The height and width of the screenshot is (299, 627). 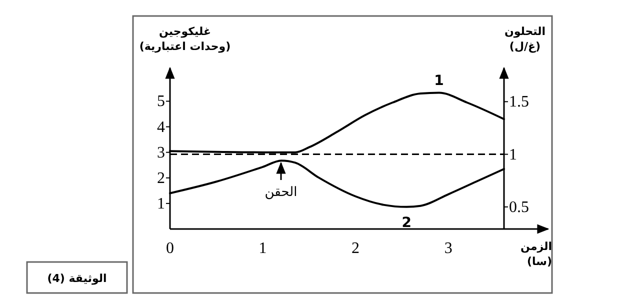 I want to click on y-axis-title: غليكوجين (وحدات اعتبارية), so click(x=185, y=39).